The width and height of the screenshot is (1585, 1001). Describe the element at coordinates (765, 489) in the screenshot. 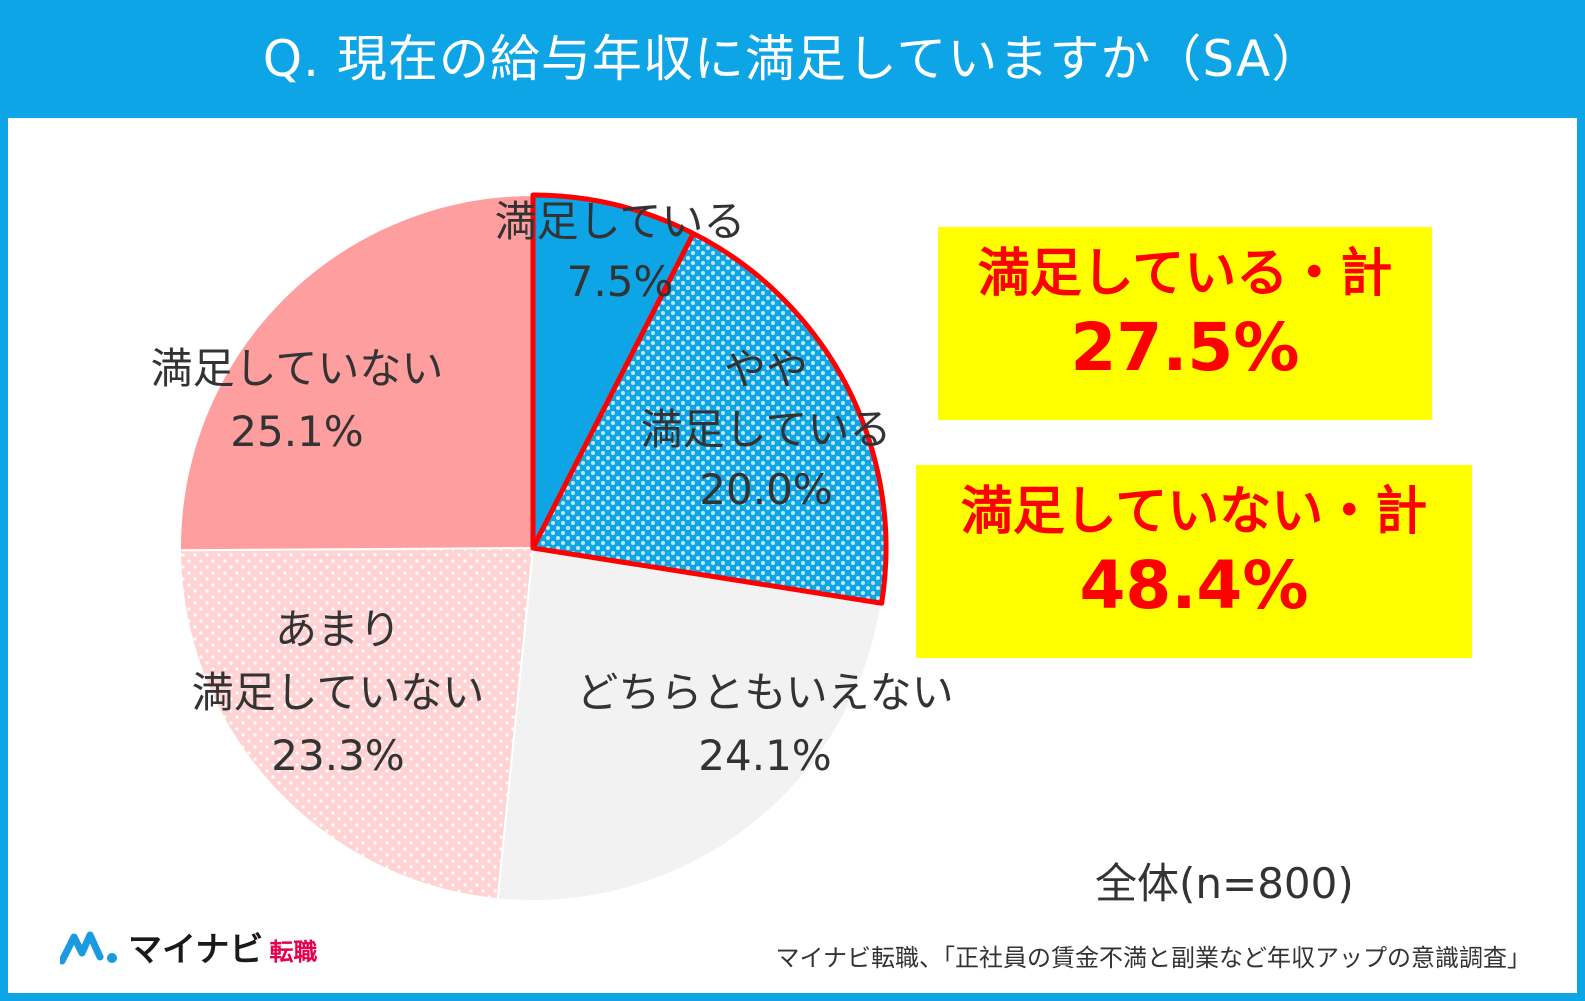

I see `slice-value-2: 20.0%` at that location.